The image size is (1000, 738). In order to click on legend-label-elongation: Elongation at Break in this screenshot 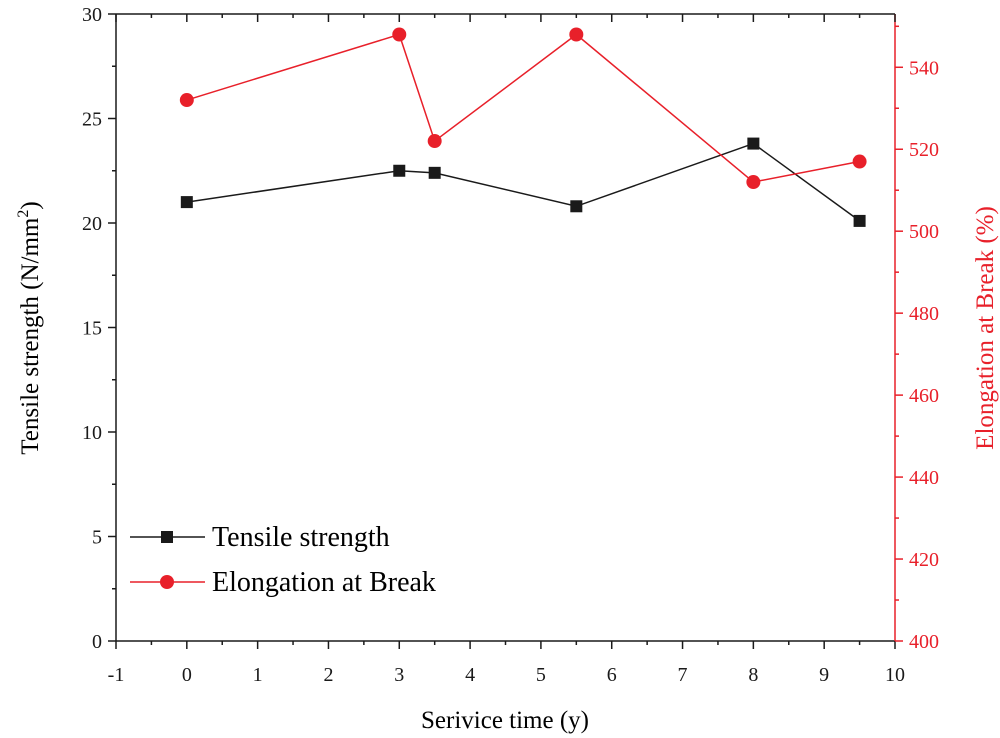, I will do `click(324, 582)`.